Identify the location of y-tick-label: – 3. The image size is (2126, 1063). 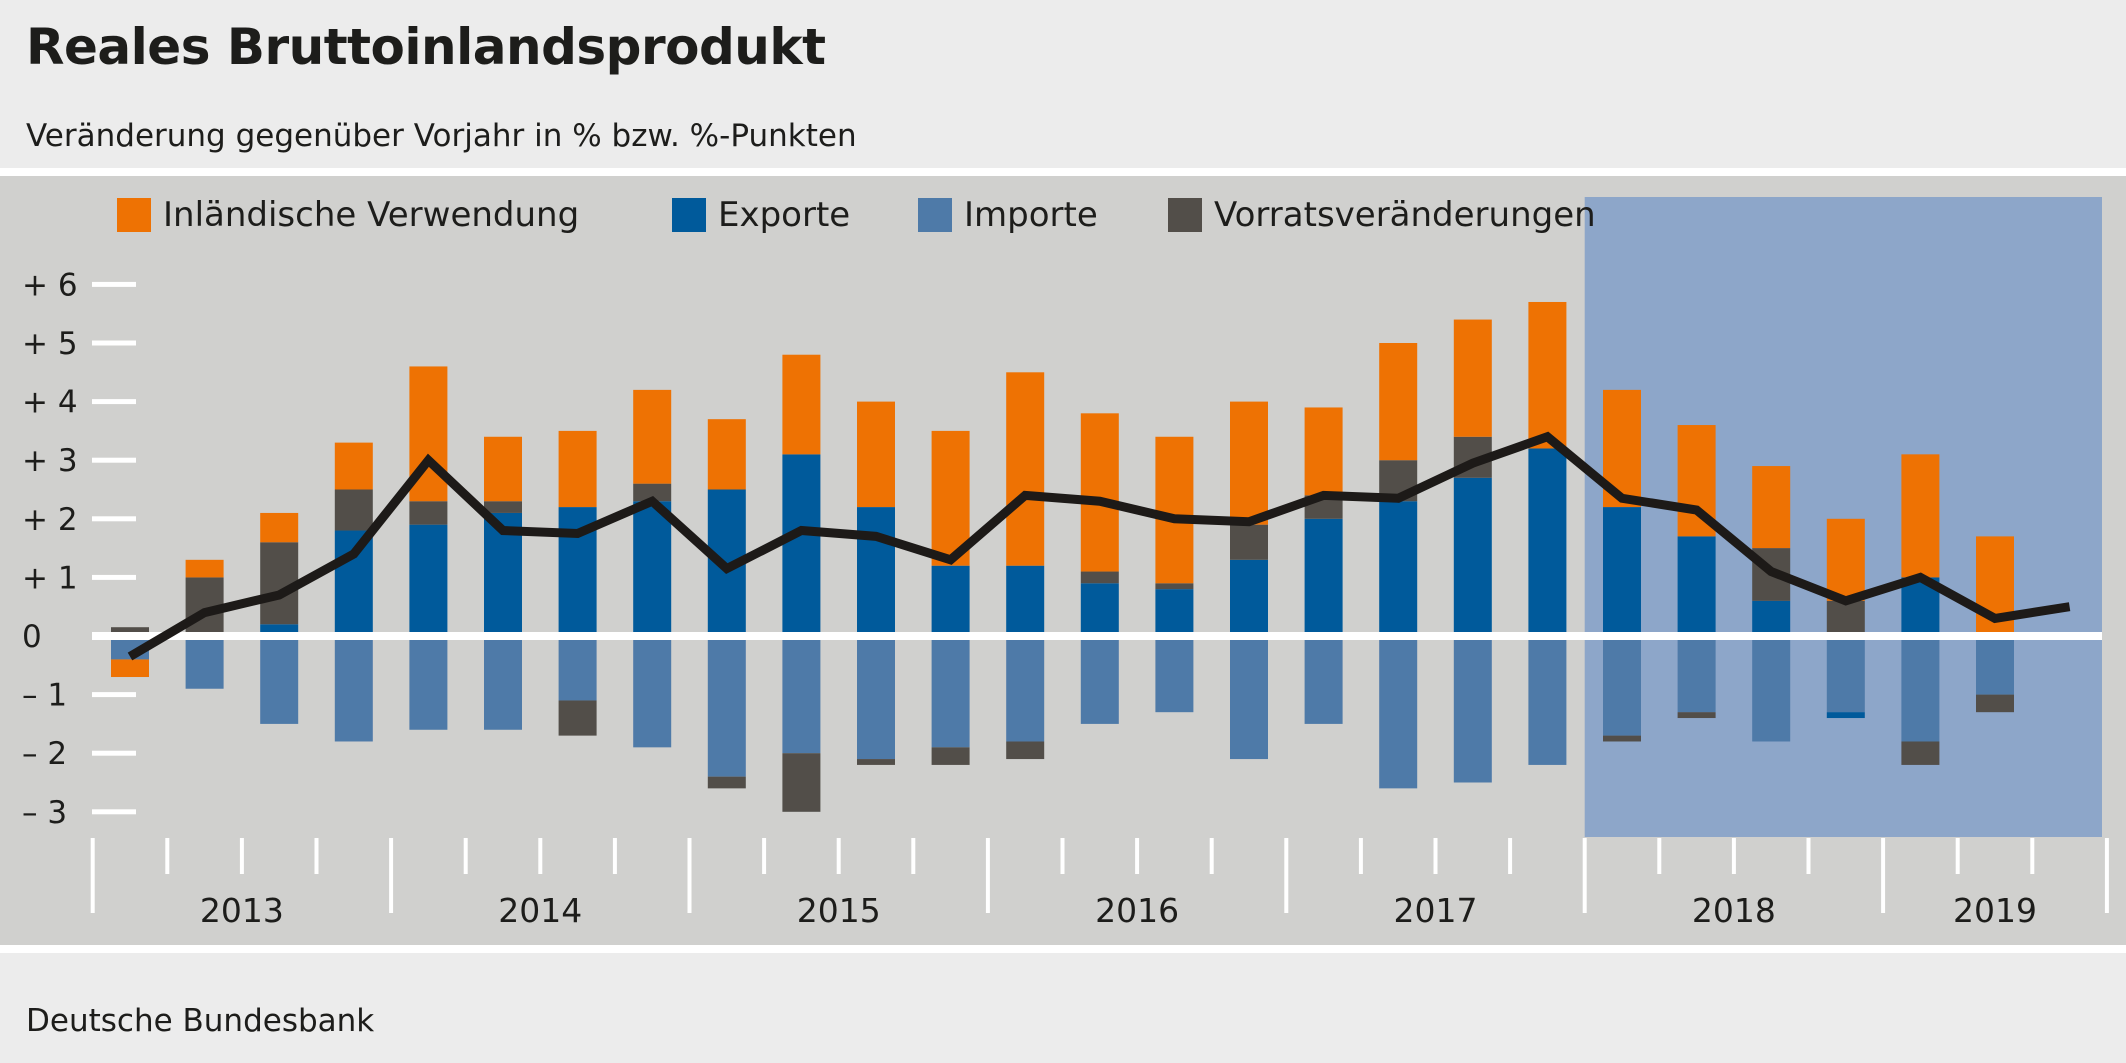
(44, 813).